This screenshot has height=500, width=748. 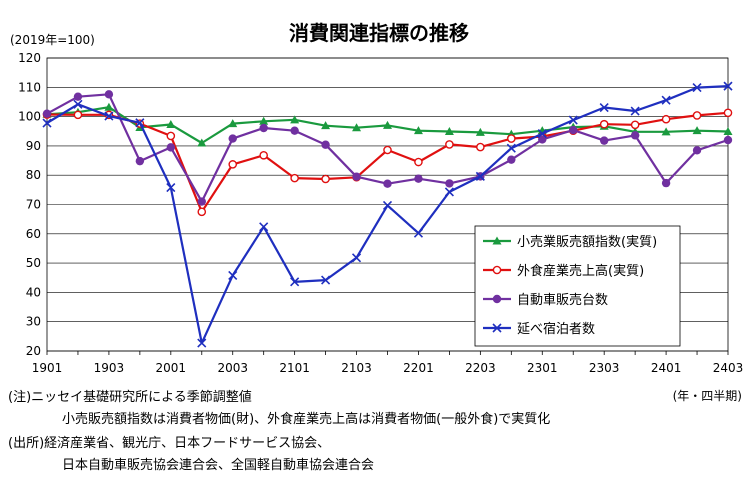 What do you see at coordinates (580, 271) in the screenshot?
I see `legend-label-2: 外食産業売上高(実質)` at bounding box center [580, 271].